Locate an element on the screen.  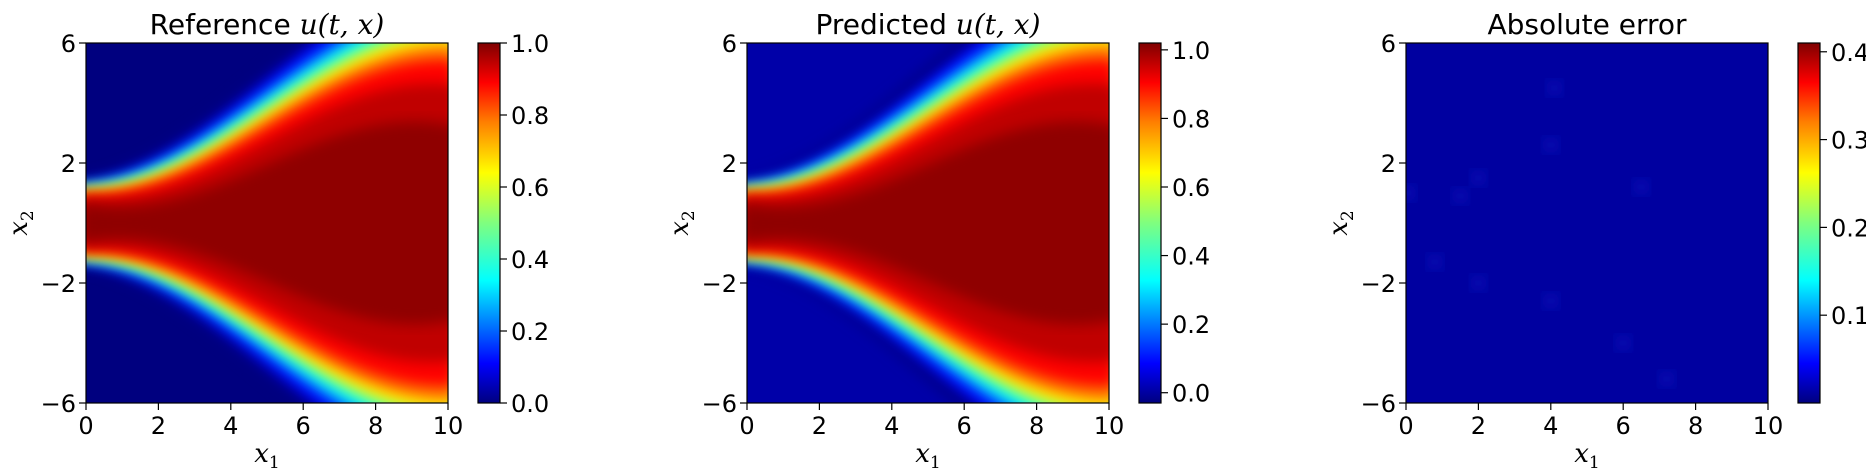
colorbar-tick-label: 0.3 is located at coordinates (1848, 141).